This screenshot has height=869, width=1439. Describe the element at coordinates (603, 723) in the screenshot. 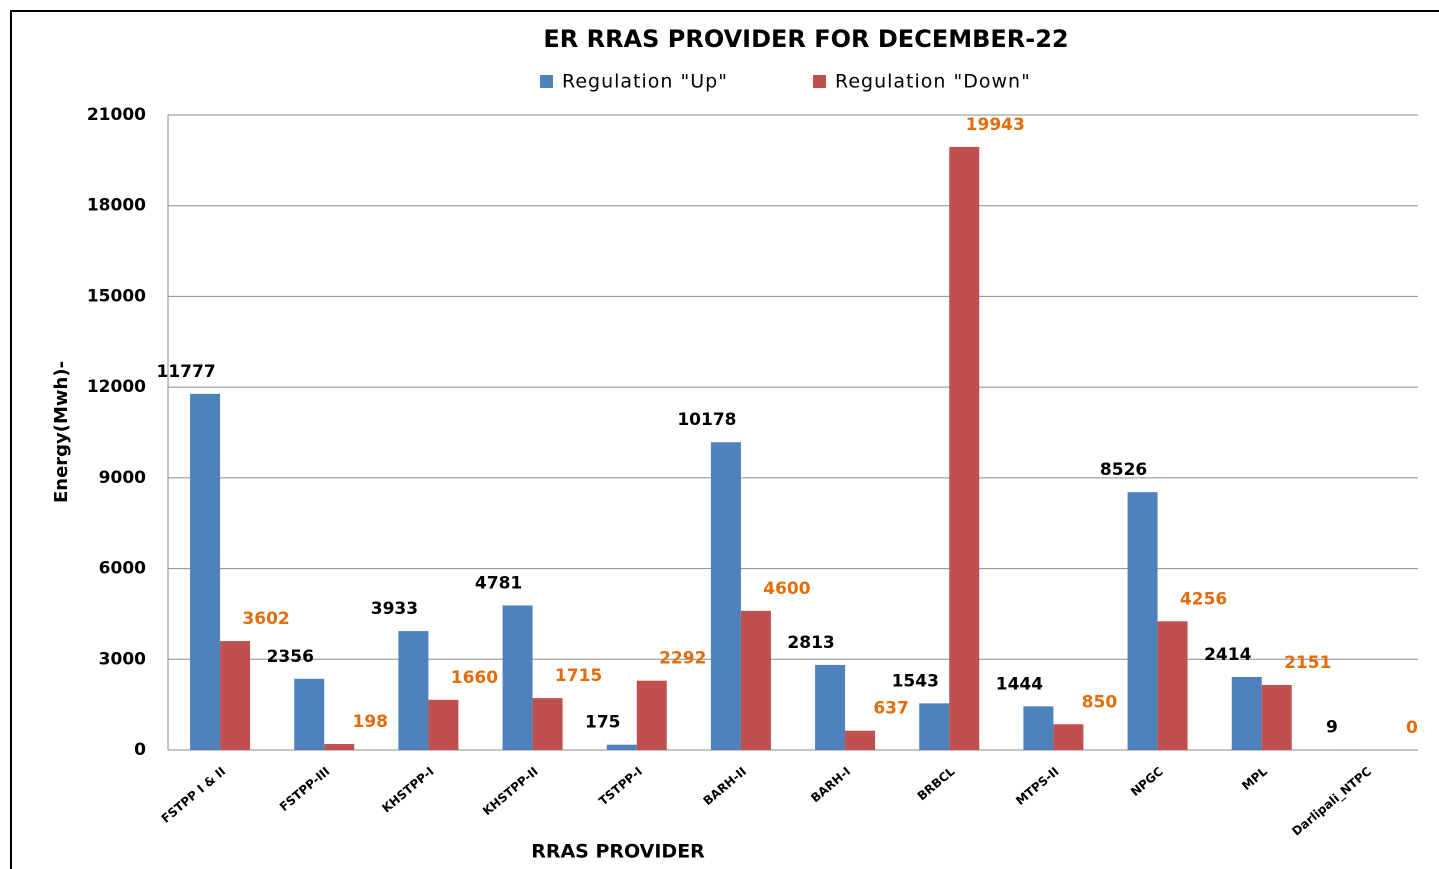

I see `data-label: 175` at that location.